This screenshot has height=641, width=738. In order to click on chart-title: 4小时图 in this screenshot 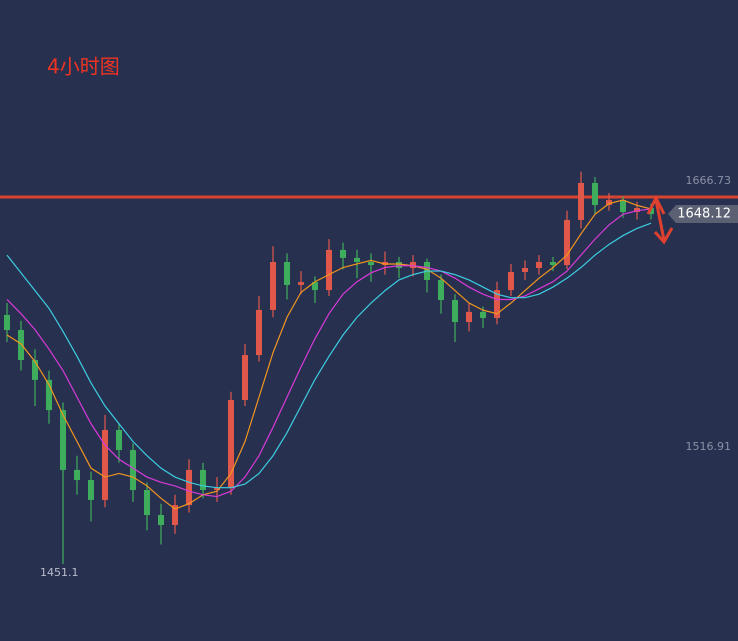, I will do `click(83, 67)`.